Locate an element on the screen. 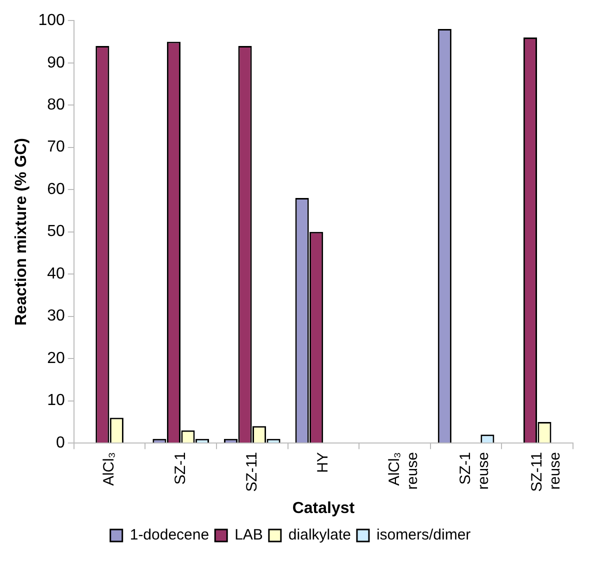 The height and width of the screenshot is (563, 597). y-tick-label: 70 is located at coordinates (56, 147).